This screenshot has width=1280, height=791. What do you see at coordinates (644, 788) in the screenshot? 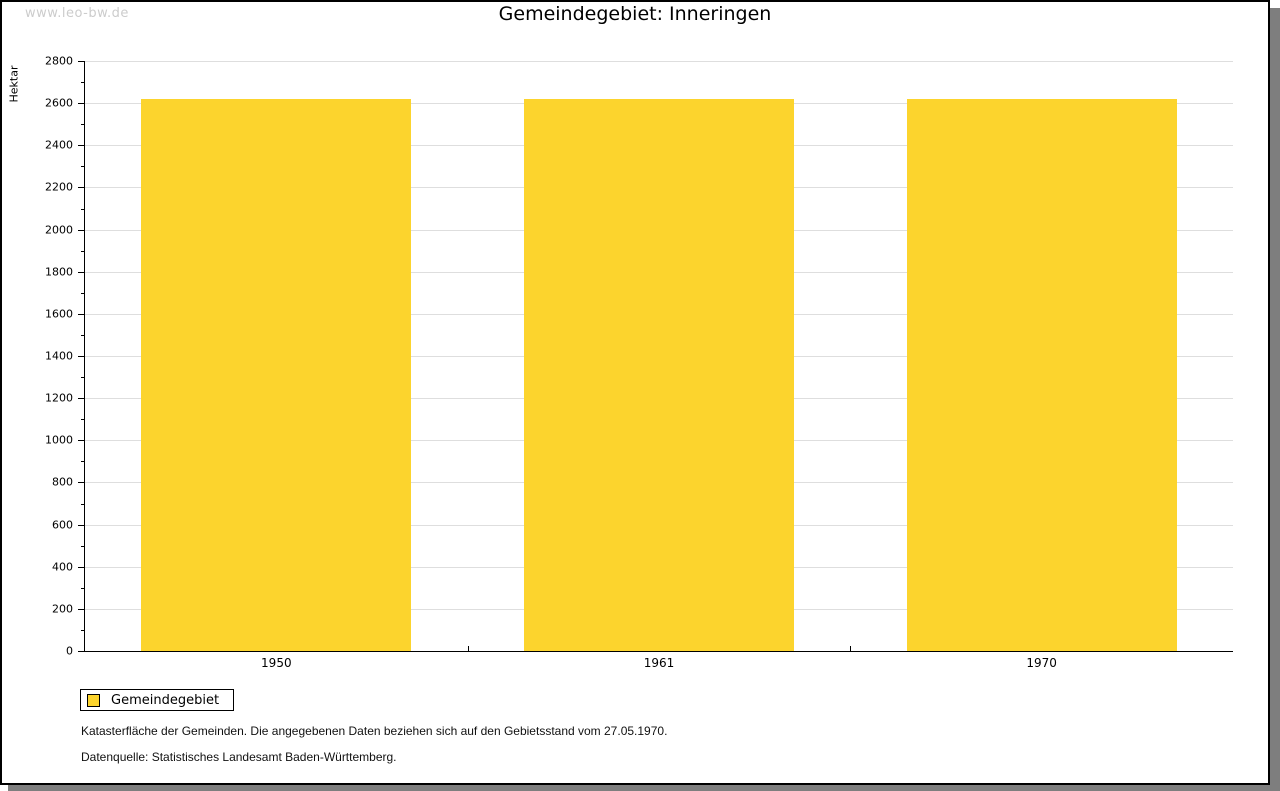
I see `frame-shadow-bottom` at bounding box center [644, 788].